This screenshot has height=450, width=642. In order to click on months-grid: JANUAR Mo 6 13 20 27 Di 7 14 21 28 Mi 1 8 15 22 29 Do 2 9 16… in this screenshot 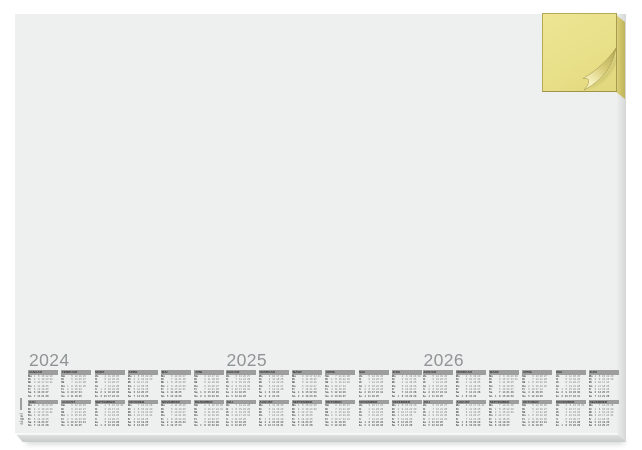, I will do `click(324, 399)`.